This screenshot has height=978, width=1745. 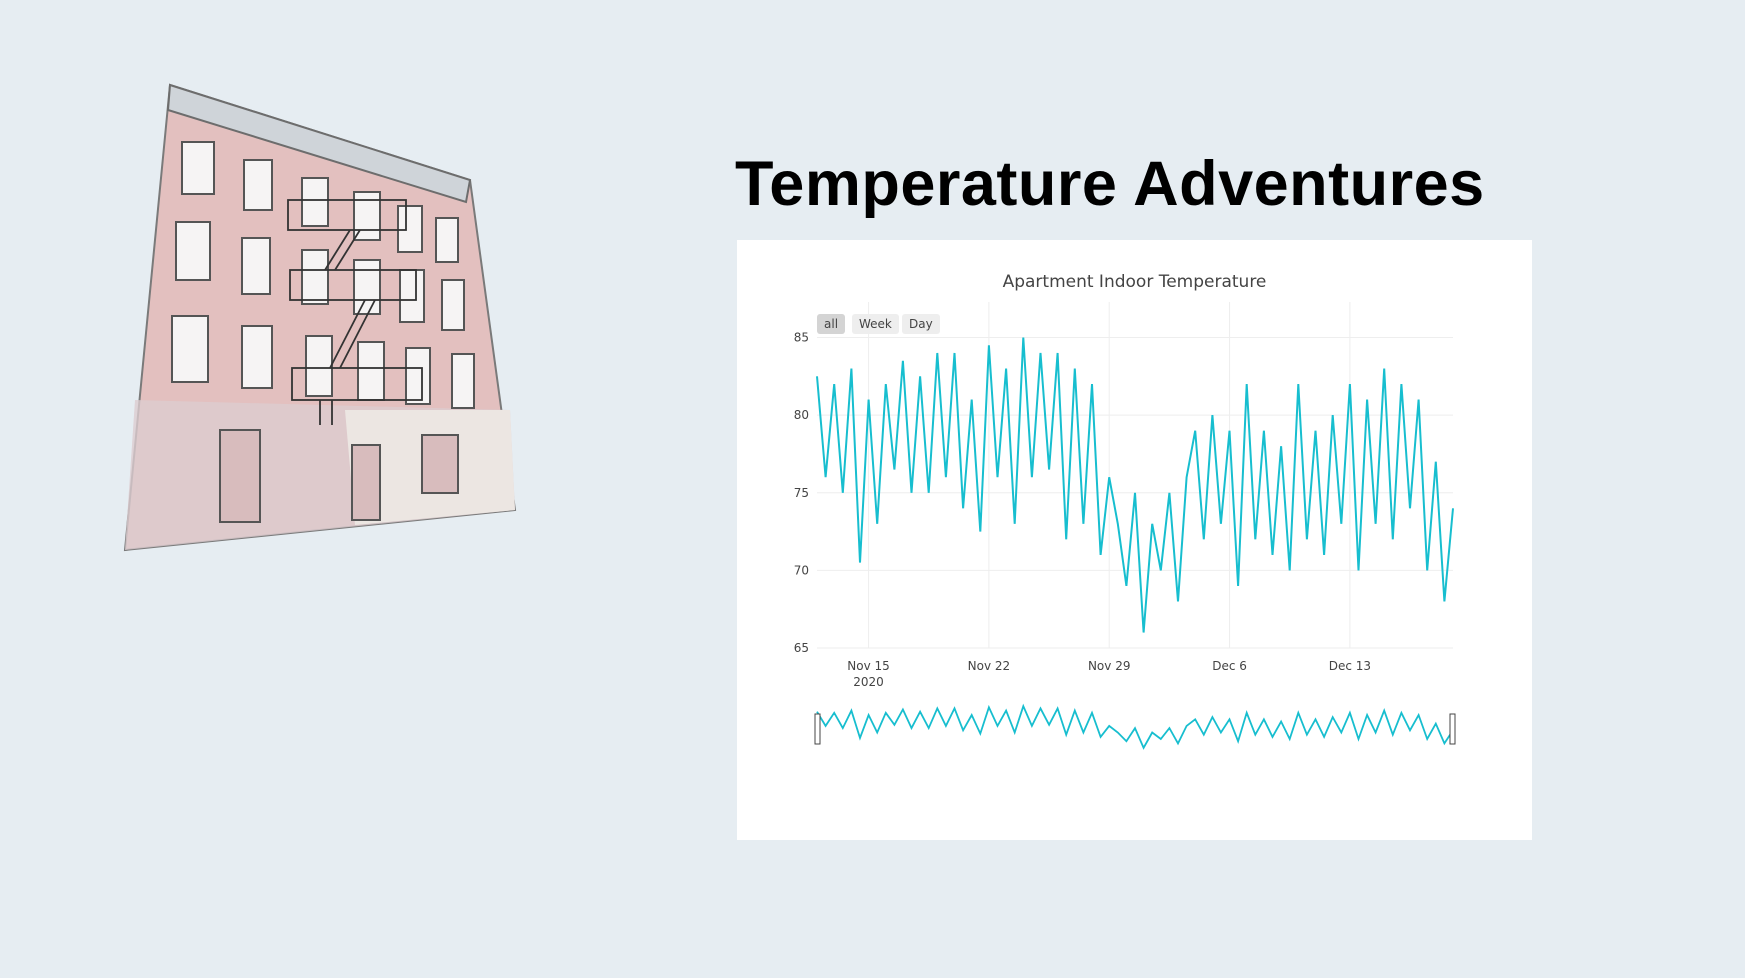 What do you see at coordinates (1134, 282) in the screenshot?
I see `chart-title: Apartment Indoor Temperature` at bounding box center [1134, 282].